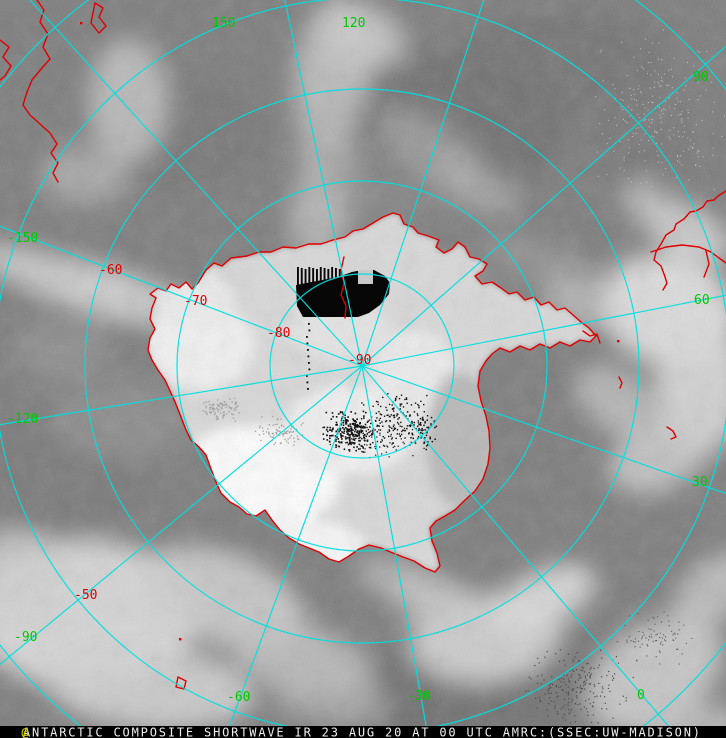 Image resolution: width=726 pixels, height=738 pixels. Describe the element at coordinates (195, 301) in the screenshot. I see `lat-label--70: -70` at that location.